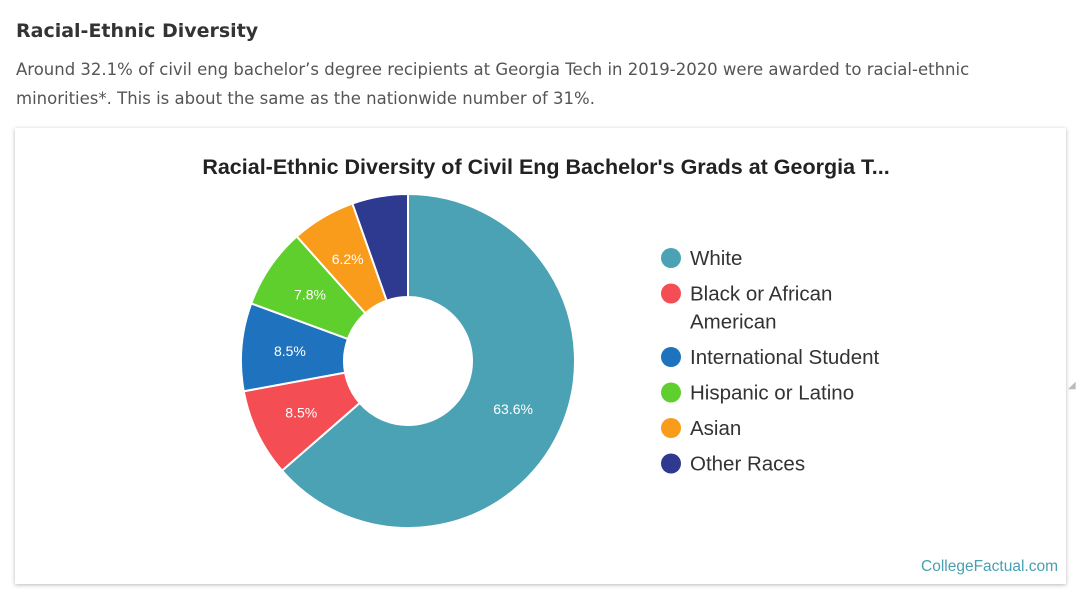  Describe the element at coordinates (513, 409) in the screenshot. I see `slice-label-white: 63.6%` at that location.